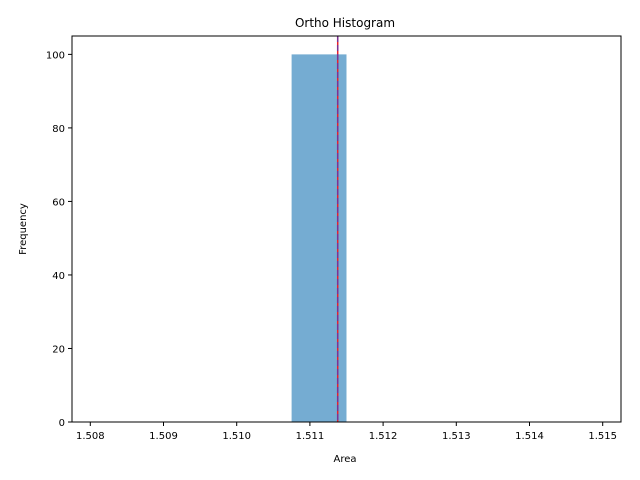 This screenshot has height=480, width=640. Describe the element at coordinates (456, 436) in the screenshot. I see `x-tick-label: 1.513` at that location.